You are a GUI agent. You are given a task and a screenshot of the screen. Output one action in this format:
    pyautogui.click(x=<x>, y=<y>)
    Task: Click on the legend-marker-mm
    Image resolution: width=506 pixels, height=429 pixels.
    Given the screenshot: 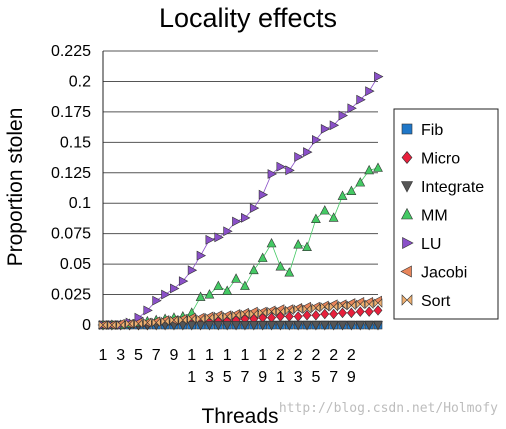 What is the action you would take?
    pyautogui.click(x=407, y=213)
    